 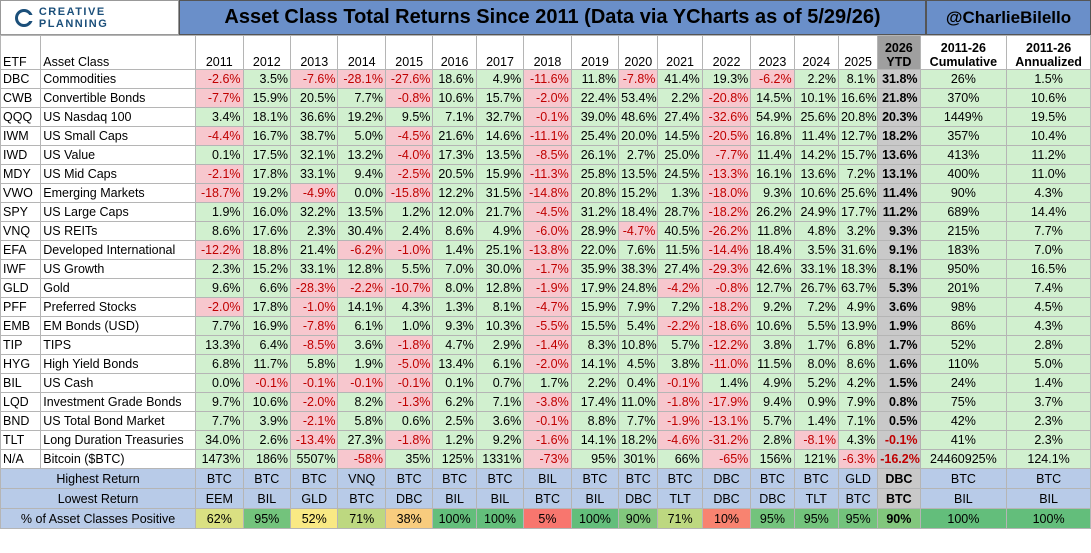 I want to click on return-cell: -2.0%, so click(x=547, y=364).